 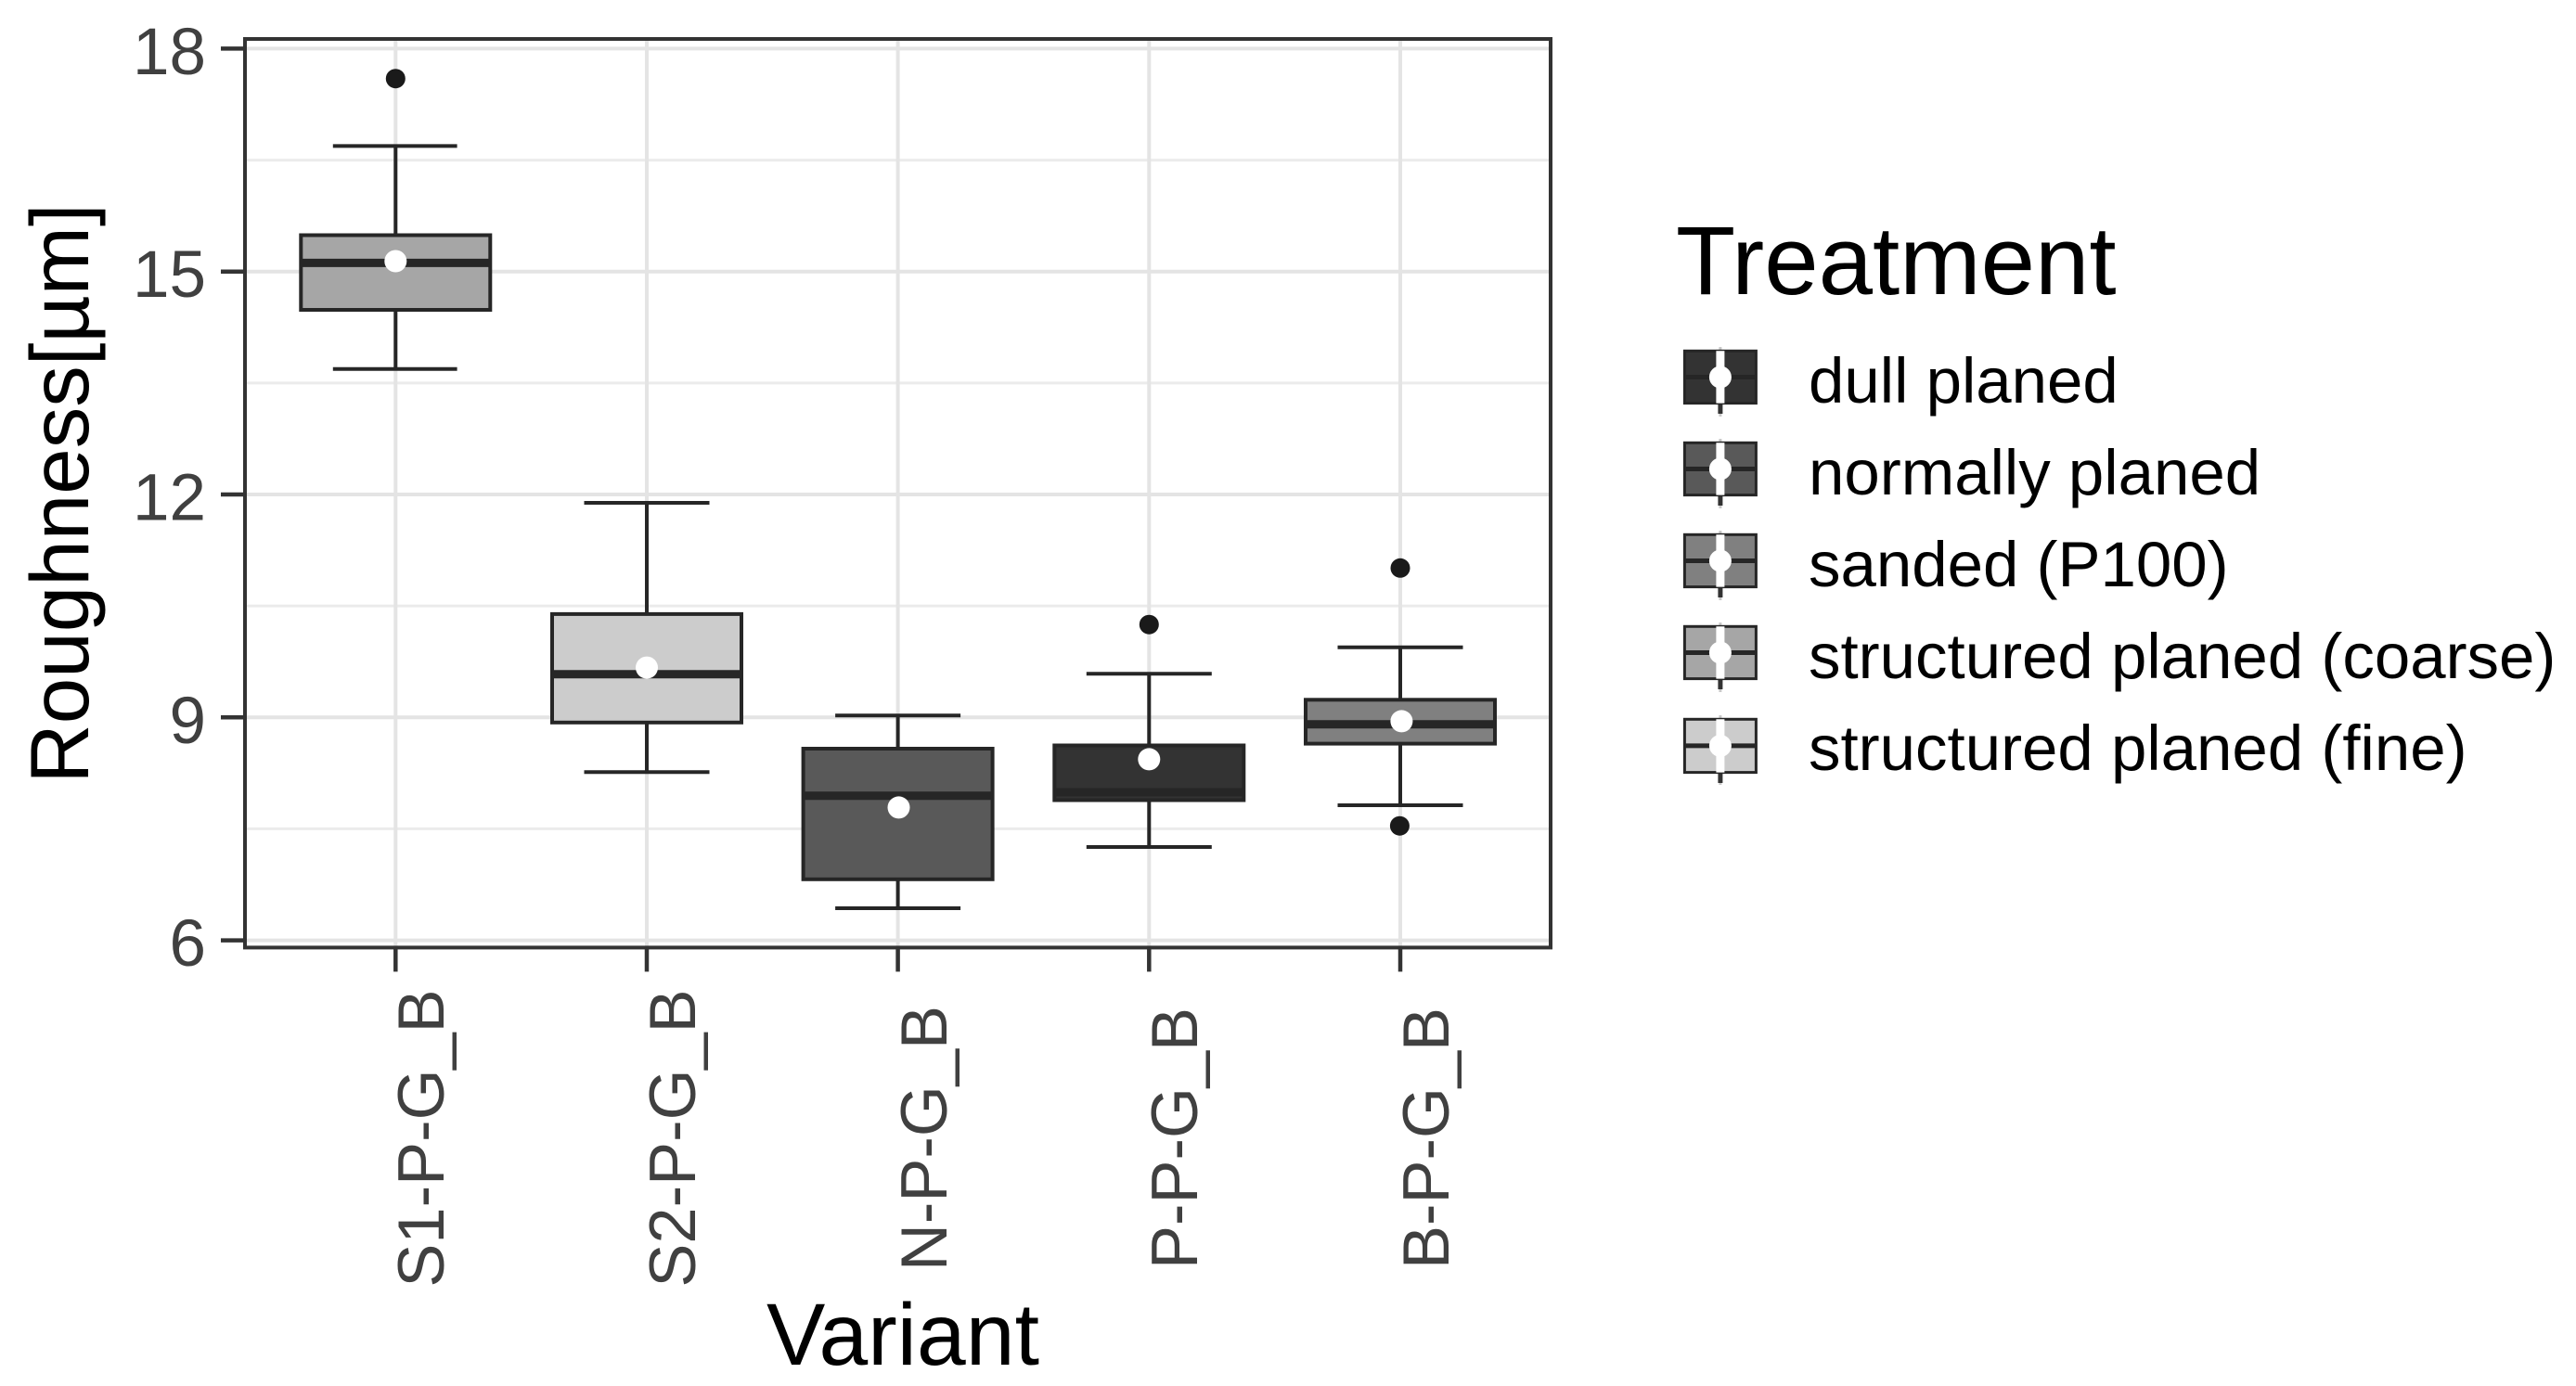 What do you see at coordinates (2035, 472) in the screenshot?
I see `svg-text: normally planed` at bounding box center [2035, 472].